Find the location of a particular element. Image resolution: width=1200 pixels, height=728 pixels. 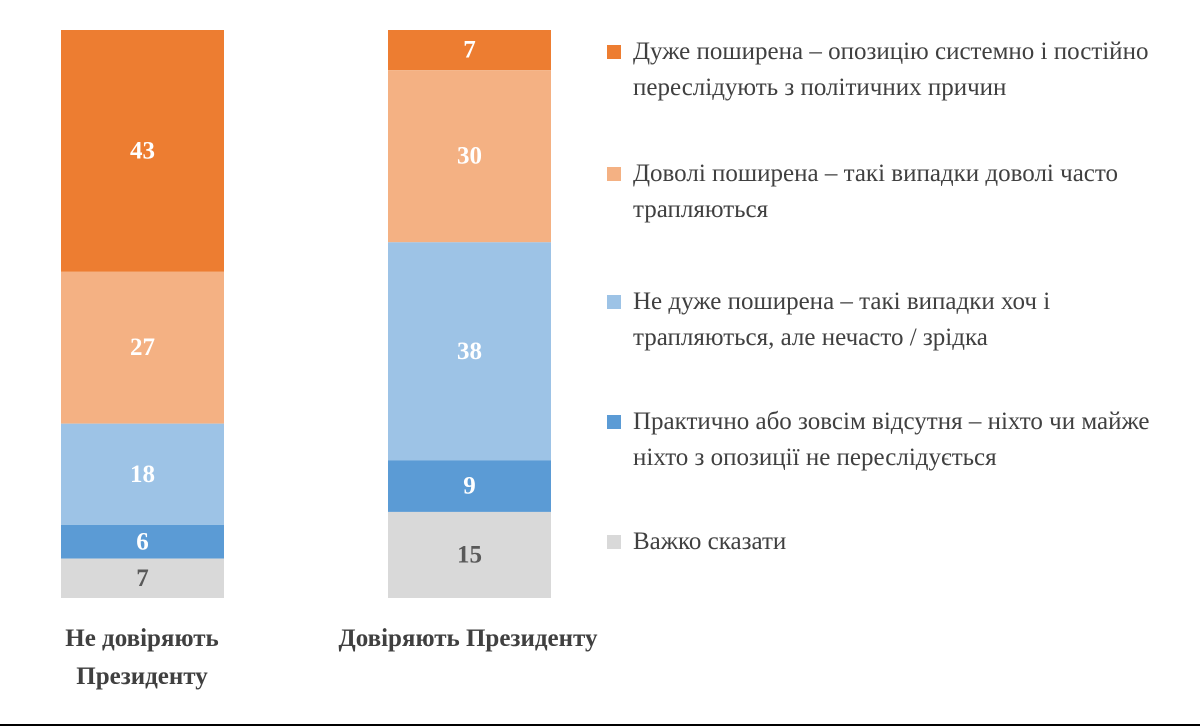

data-label-2-5: 15 is located at coordinates (469, 554).